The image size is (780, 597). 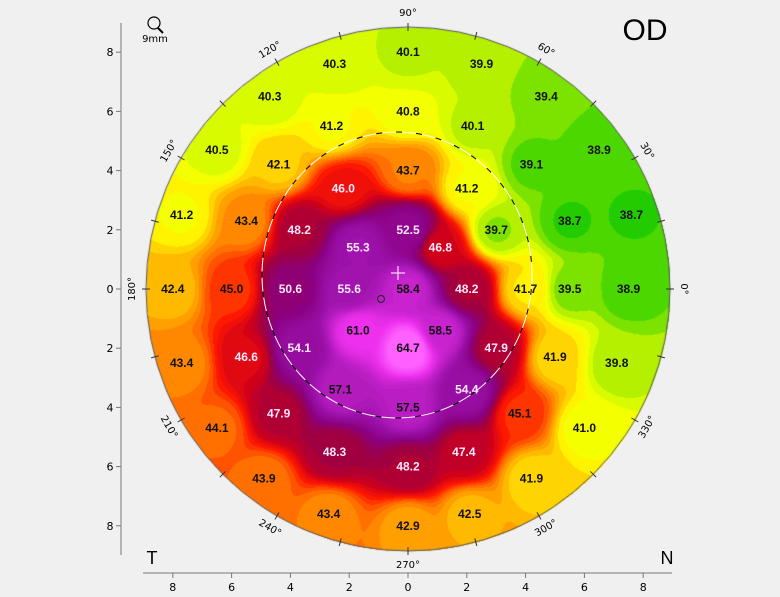 What do you see at coordinates (110, 526) in the screenshot?
I see `y-tick-label: 8` at bounding box center [110, 526].